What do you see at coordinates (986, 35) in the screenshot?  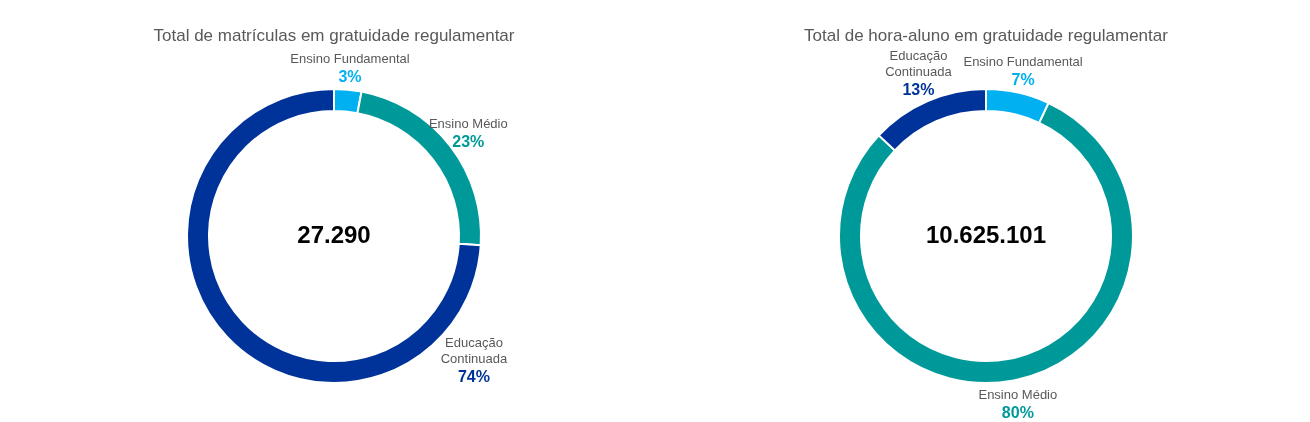 I see `chart-title: Total de hora-aluno em gratuidade regulamentar` at bounding box center [986, 35].